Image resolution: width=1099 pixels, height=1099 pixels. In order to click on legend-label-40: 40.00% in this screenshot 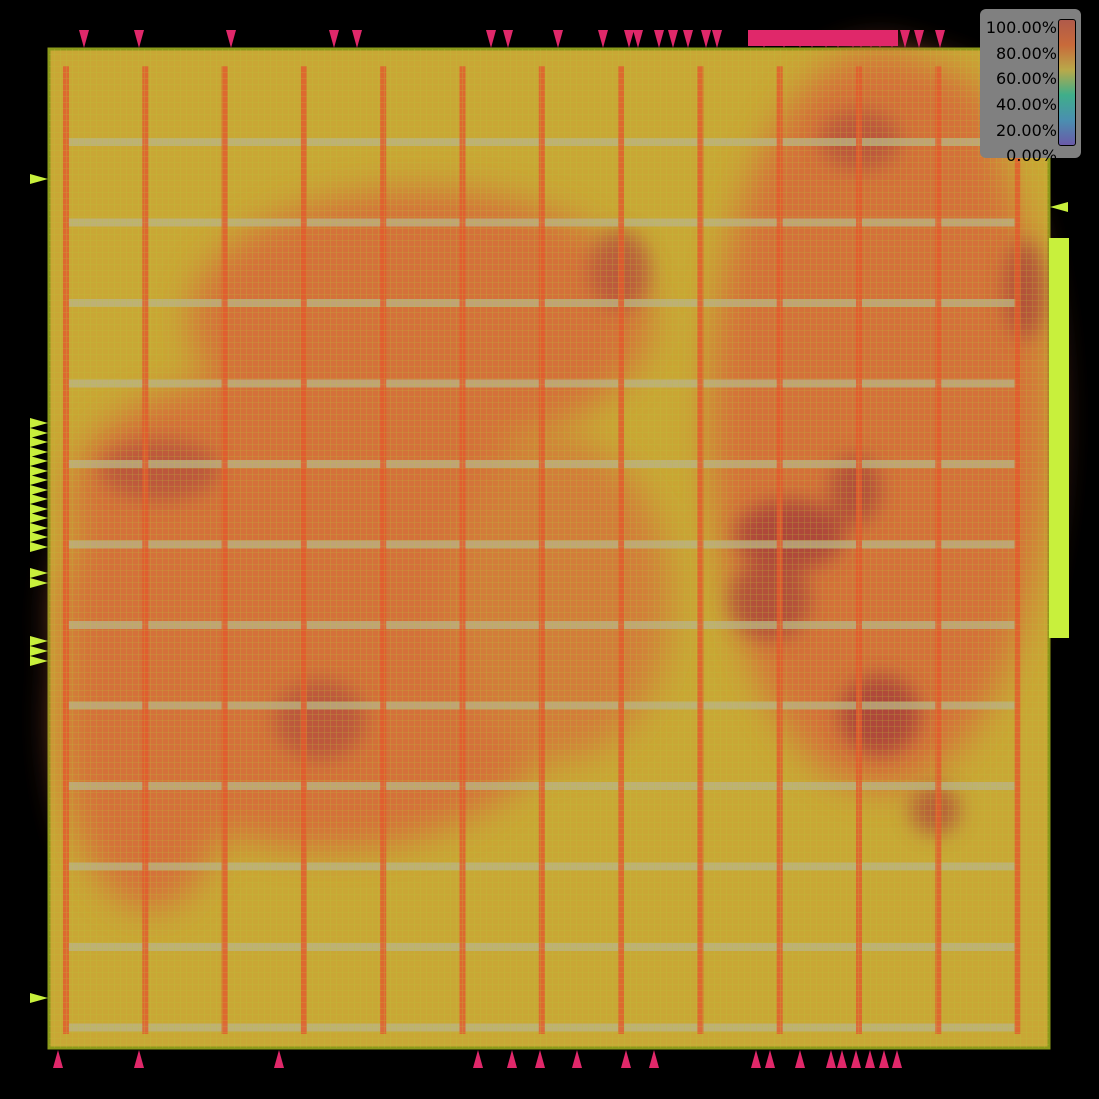, I will do `click(1026, 104)`.